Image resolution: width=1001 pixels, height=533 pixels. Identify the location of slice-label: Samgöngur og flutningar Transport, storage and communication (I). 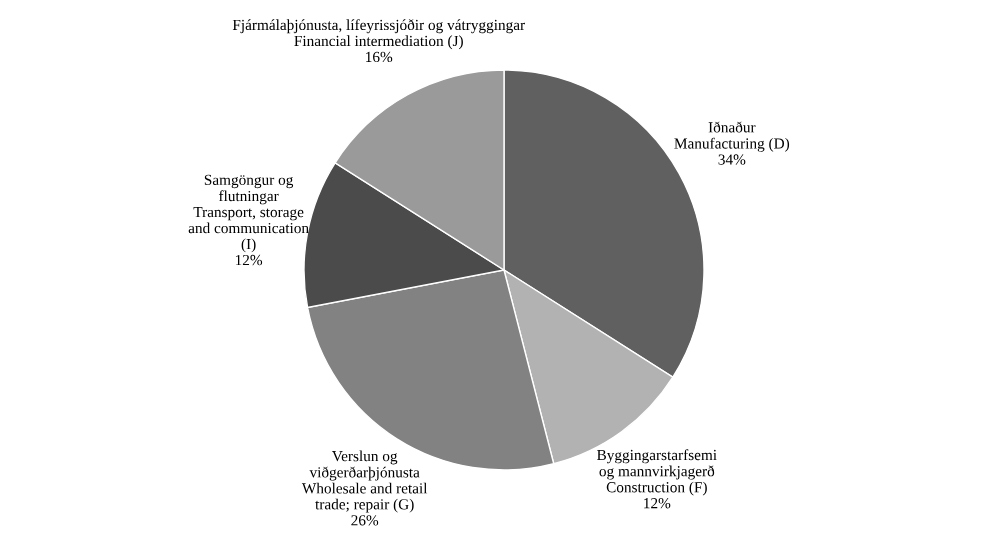
(248, 213).